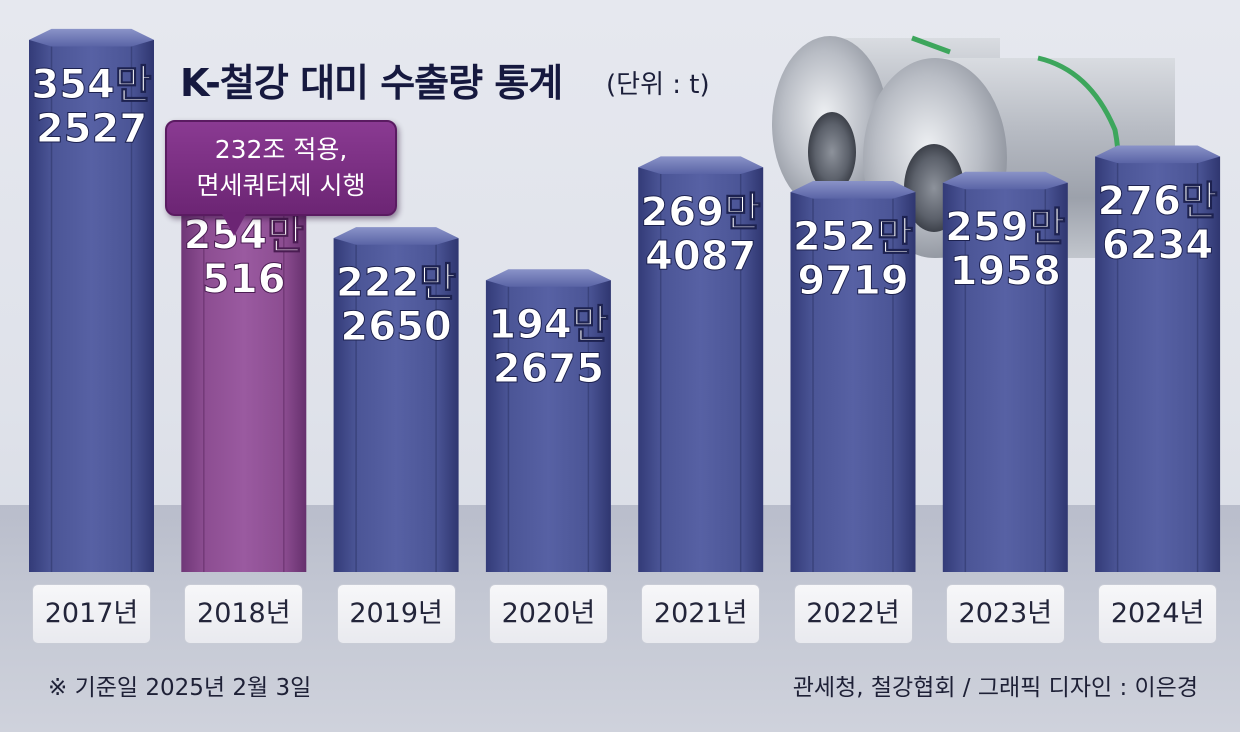 The height and width of the screenshot is (732, 1240). What do you see at coordinates (1005, 272) in the screenshot?
I see `bar-value-label-bottom: 1958` at bounding box center [1005, 272].